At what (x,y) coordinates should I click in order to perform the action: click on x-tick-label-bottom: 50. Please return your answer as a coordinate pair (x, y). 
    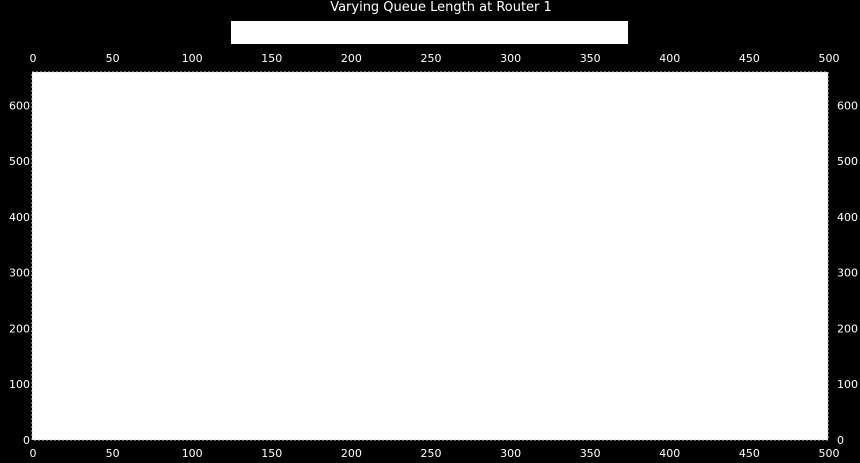
    Looking at the image, I should click on (113, 453).